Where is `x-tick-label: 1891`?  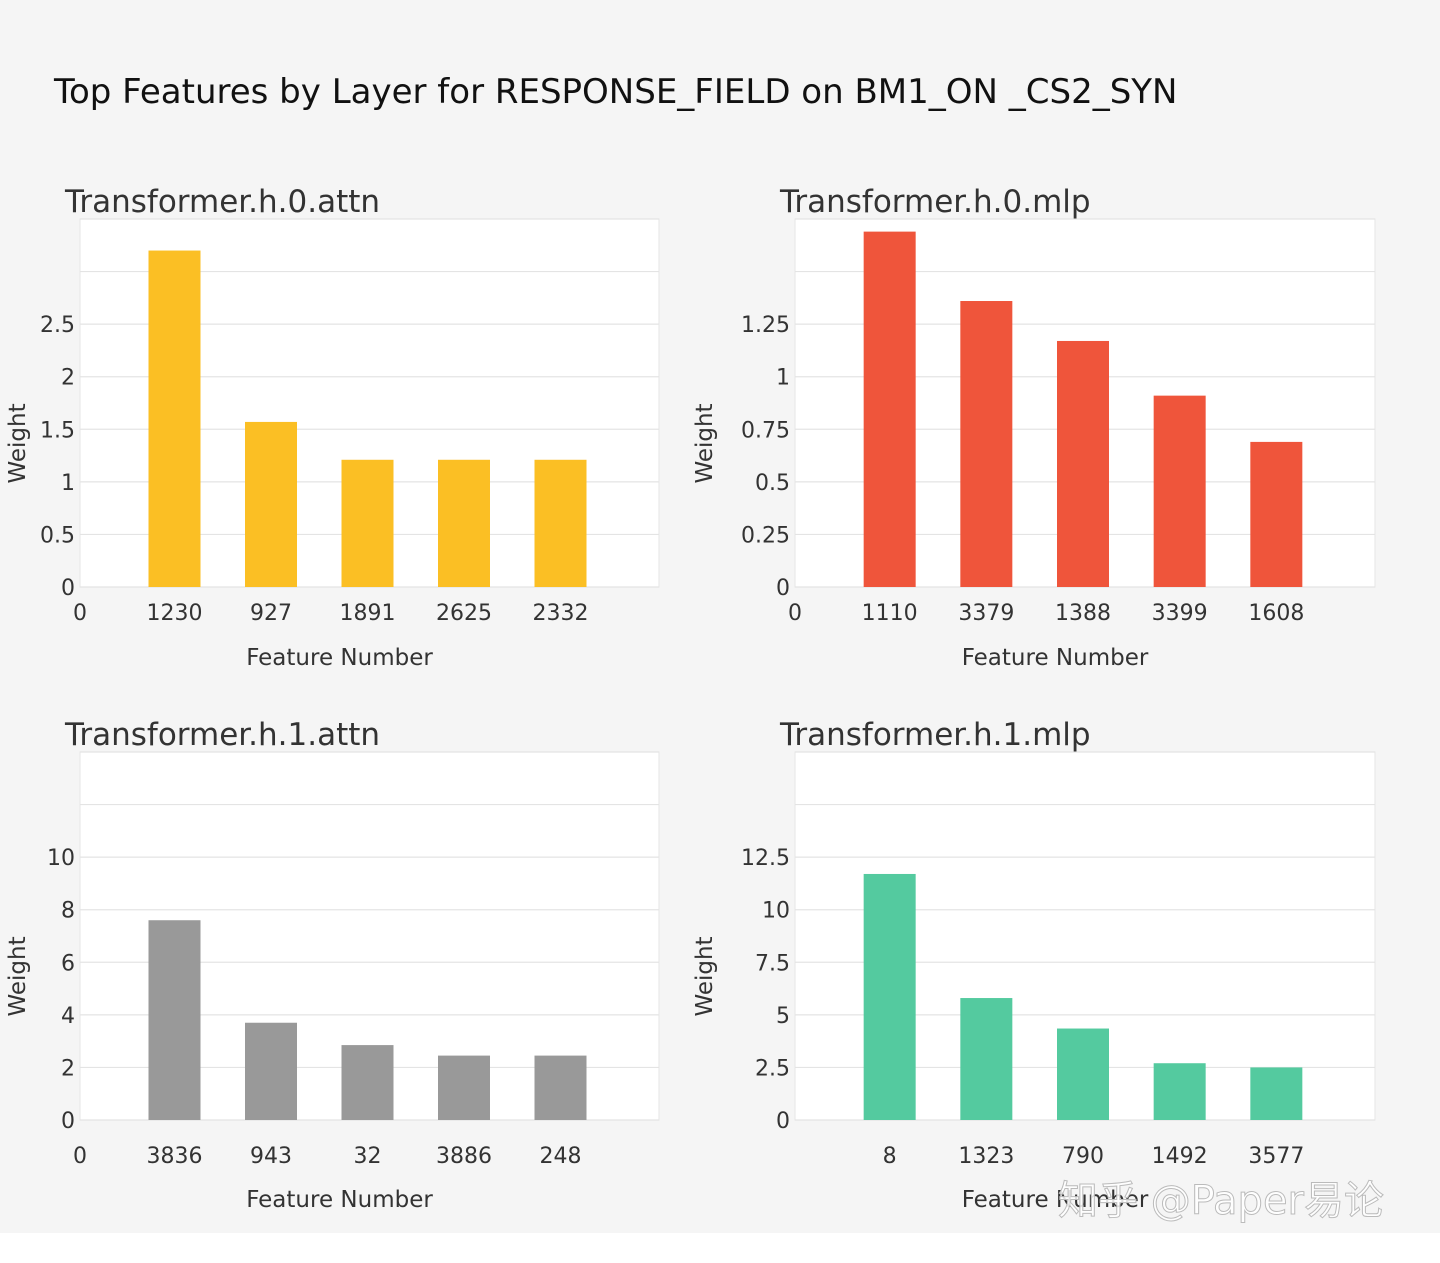 x-tick-label: 1891 is located at coordinates (368, 613).